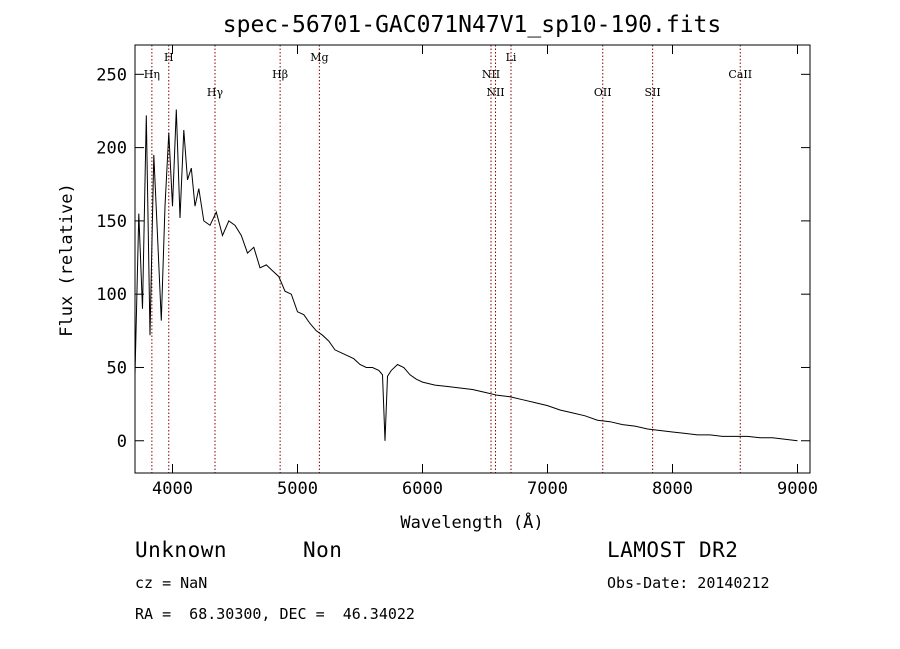 The height and width of the screenshot is (649, 900). What do you see at coordinates (422, 489) in the screenshot?
I see `x-tick-label: 6000` at bounding box center [422, 489].